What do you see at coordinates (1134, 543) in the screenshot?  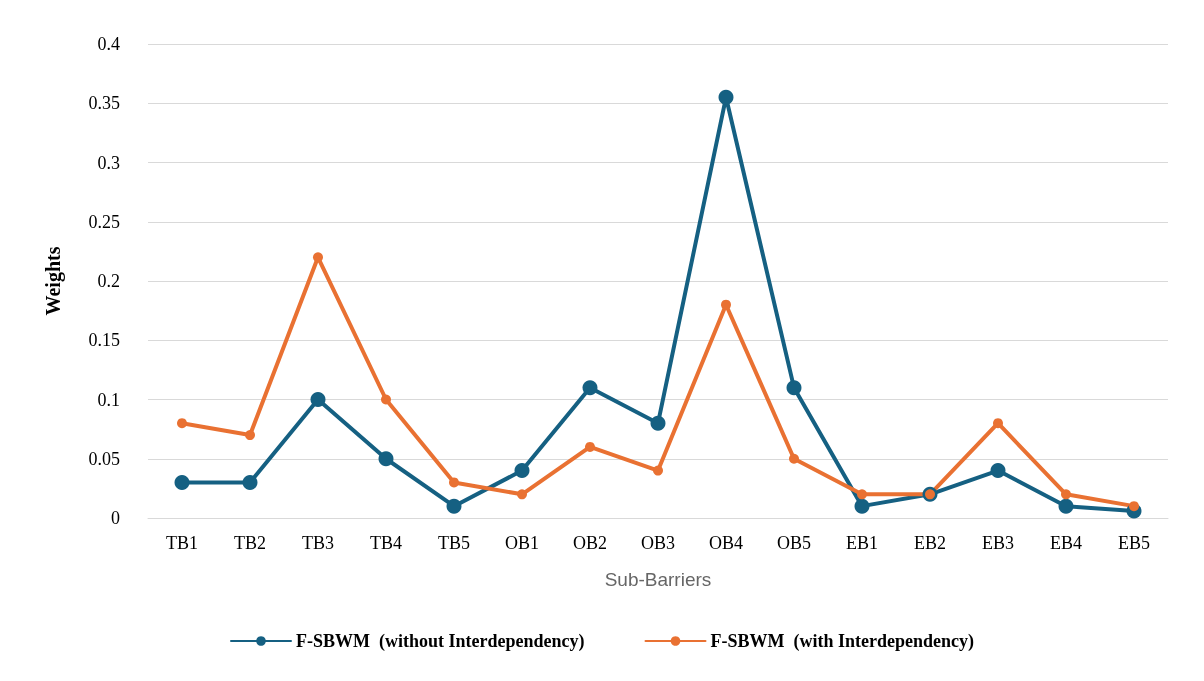 I see `x-tick-label: EB5` at bounding box center [1134, 543].